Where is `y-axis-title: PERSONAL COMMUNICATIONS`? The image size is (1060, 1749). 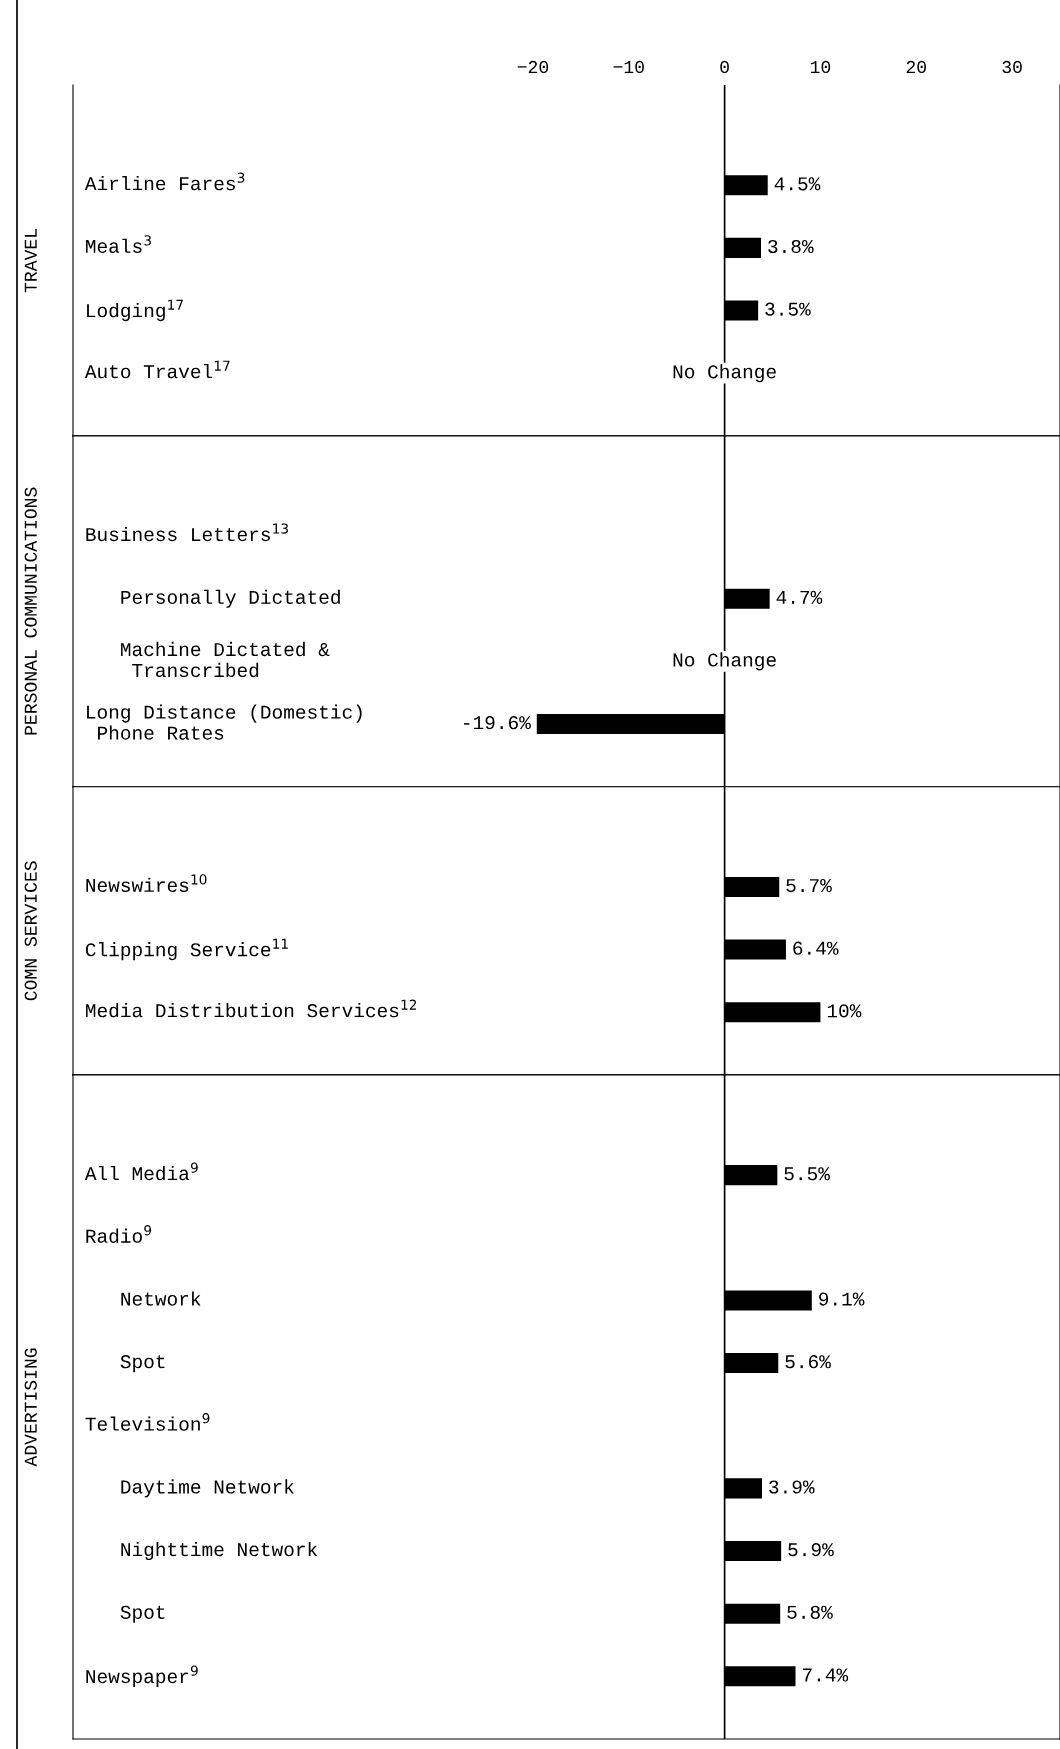
y-axis-title: PERSONAL COMMUNICATIONS is located at coordinates (30, 611).